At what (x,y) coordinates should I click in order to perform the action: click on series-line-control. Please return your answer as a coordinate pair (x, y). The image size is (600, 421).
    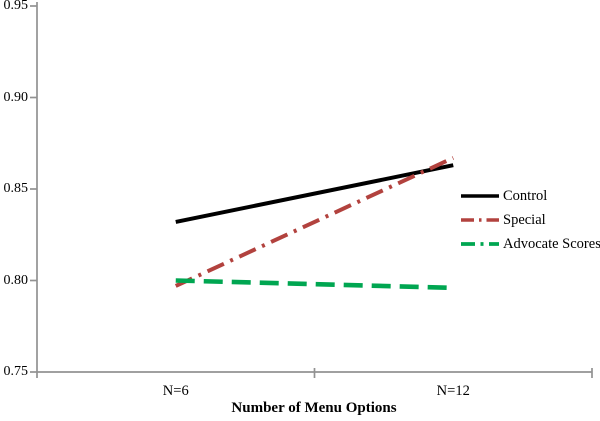
    Looking at the image, I should click on (314, 193).